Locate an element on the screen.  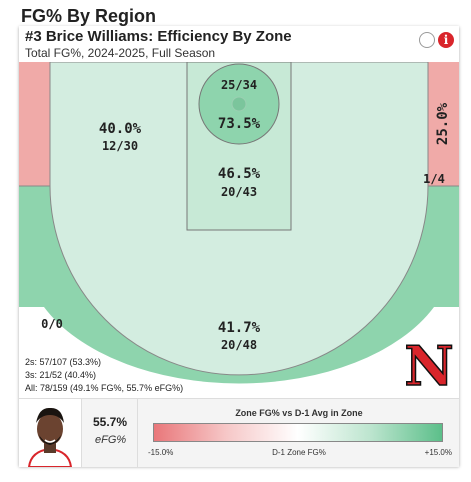
top-three-fraction: 20/48 is located at coordinates (239, 345).